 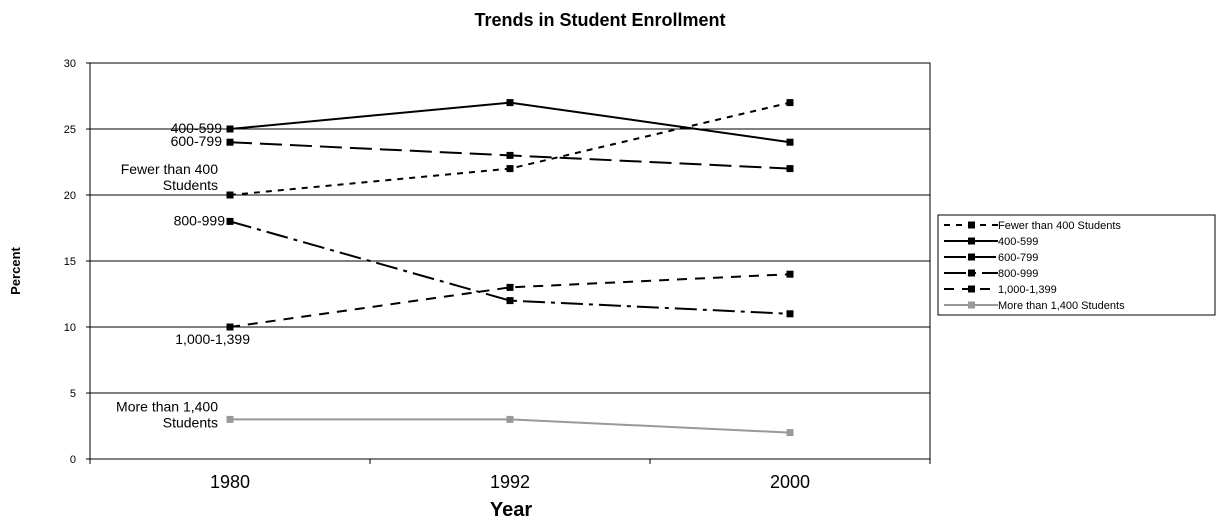 I want to click on chart-title: Trends in Student Enrollment, so click(x=599, y=20).